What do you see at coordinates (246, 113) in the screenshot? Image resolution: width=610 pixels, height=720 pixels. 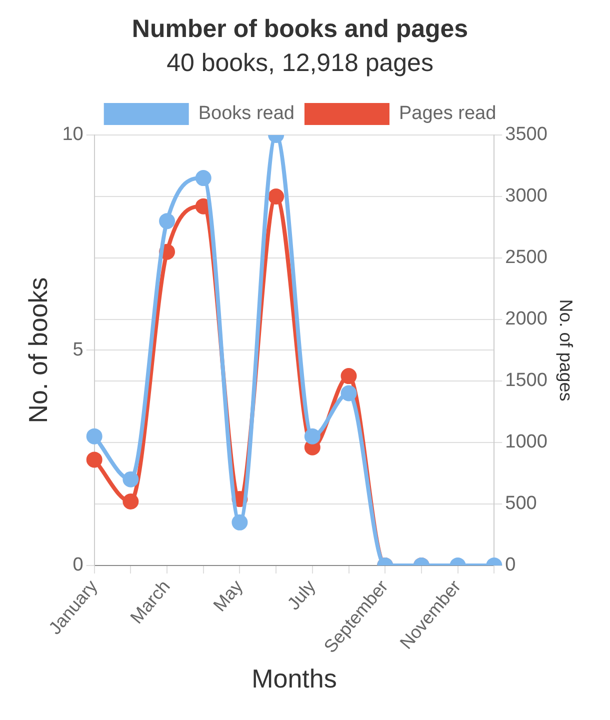 I see `legend-label: Books read` at bounding box center [246, 113].